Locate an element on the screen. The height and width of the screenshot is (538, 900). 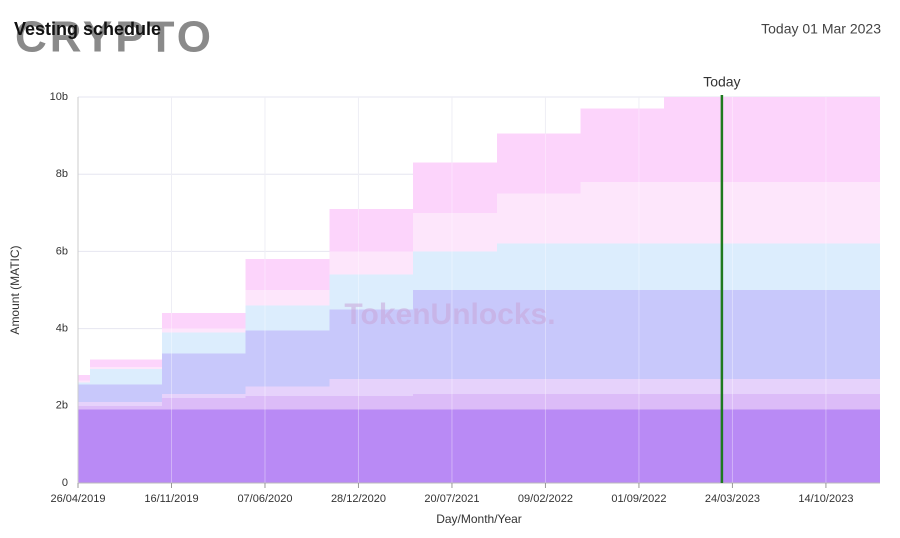
y-tick-label: 2b is located at coordinates (62, 406).